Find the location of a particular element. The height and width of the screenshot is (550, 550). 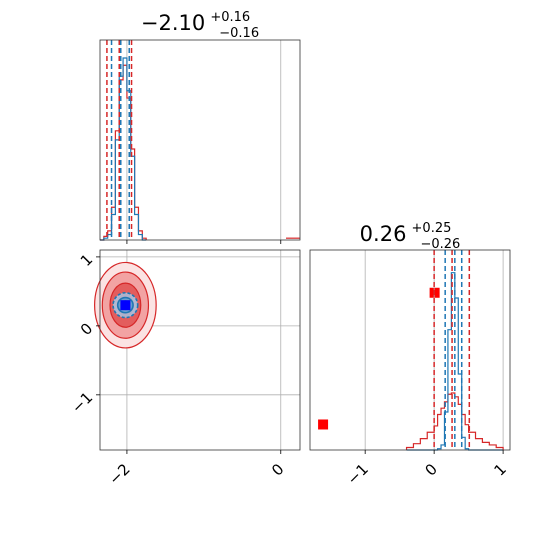

hist-top-grid is located at coordinates (204, 140).